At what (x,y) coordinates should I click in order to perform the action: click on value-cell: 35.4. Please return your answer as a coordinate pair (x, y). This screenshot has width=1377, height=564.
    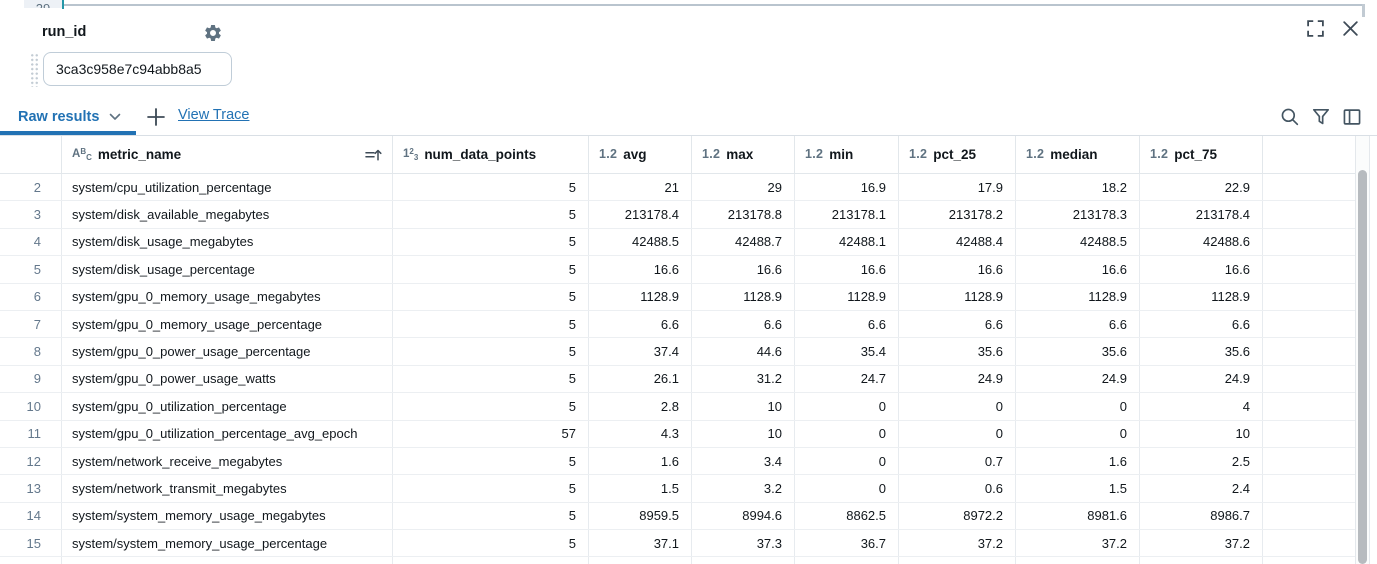
    Looking at the image, I should click on (847, 351).